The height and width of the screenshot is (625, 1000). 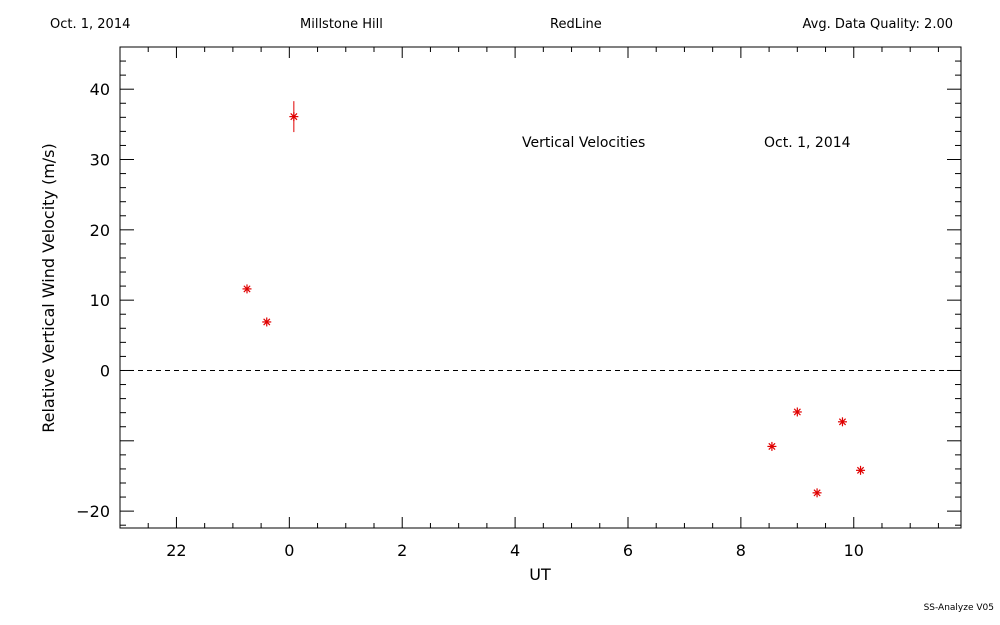 I want to click on footer-version: SS-Analyze V05, so click(x=958, y=608).